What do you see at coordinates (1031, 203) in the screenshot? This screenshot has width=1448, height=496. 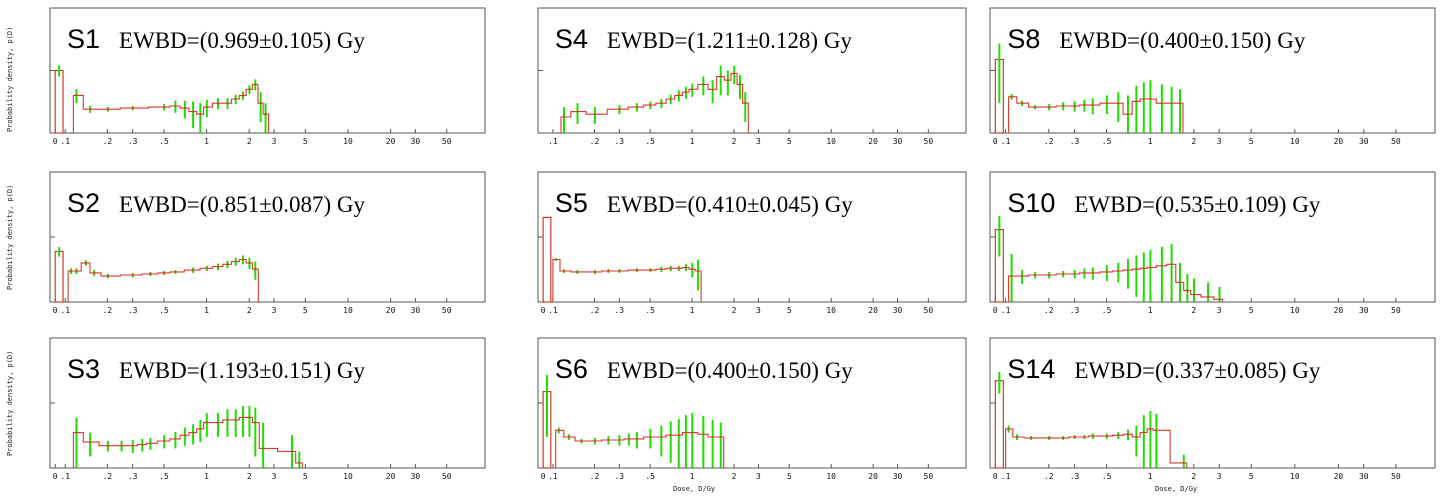 I see `sample-id-label: S10` at bounding box center [1031, 203].